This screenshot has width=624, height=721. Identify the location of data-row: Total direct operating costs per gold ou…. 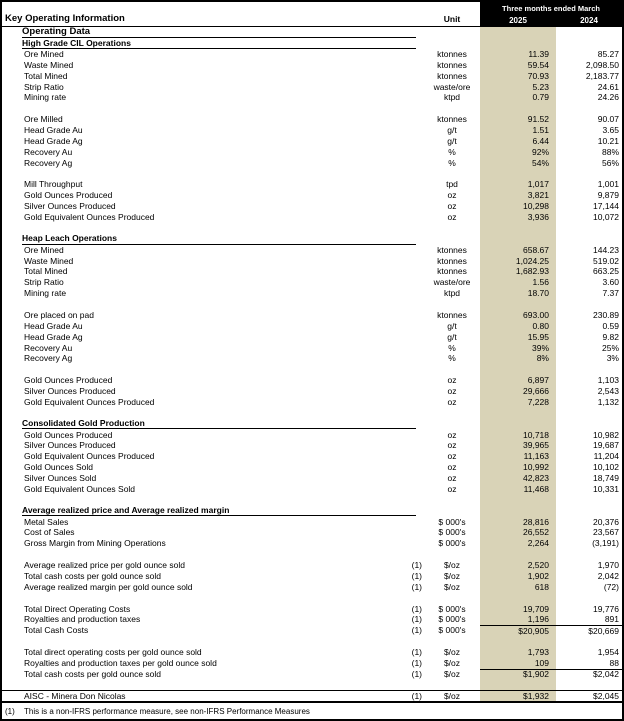
(312, 652).